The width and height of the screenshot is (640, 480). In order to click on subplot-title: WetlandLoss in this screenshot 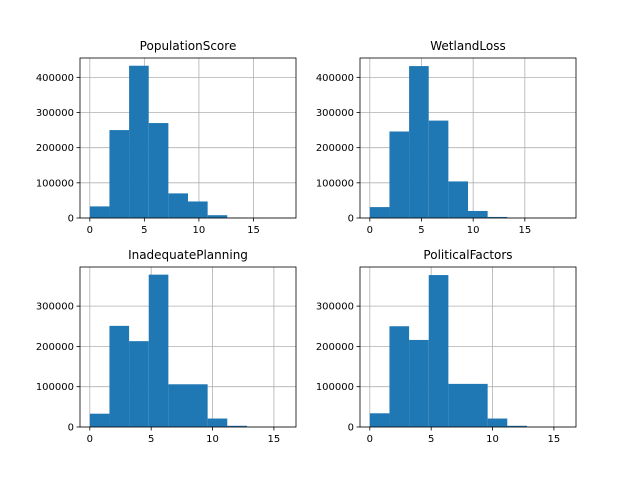, I will do `click(467, 46)`.